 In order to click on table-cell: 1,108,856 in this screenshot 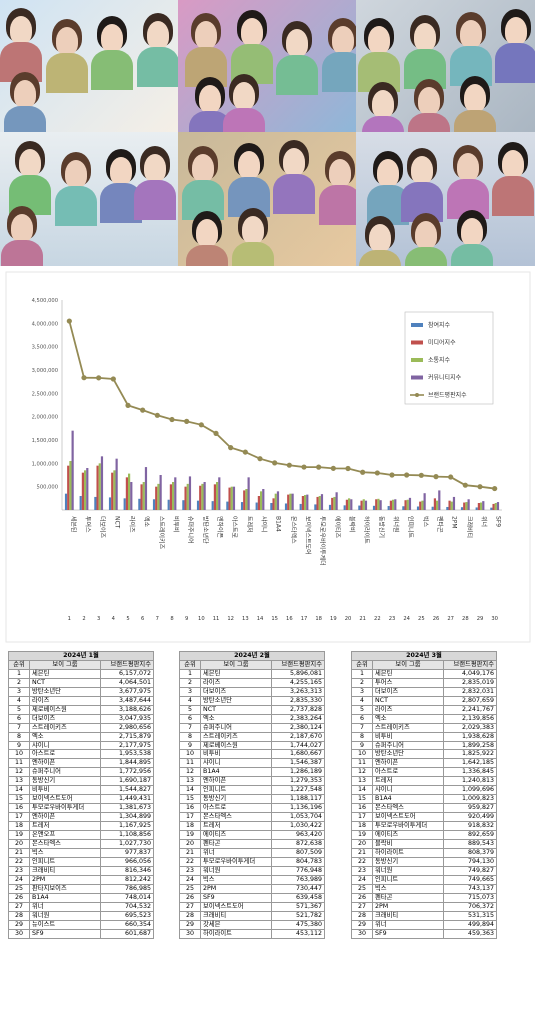, I will do `click(127, 835)`.